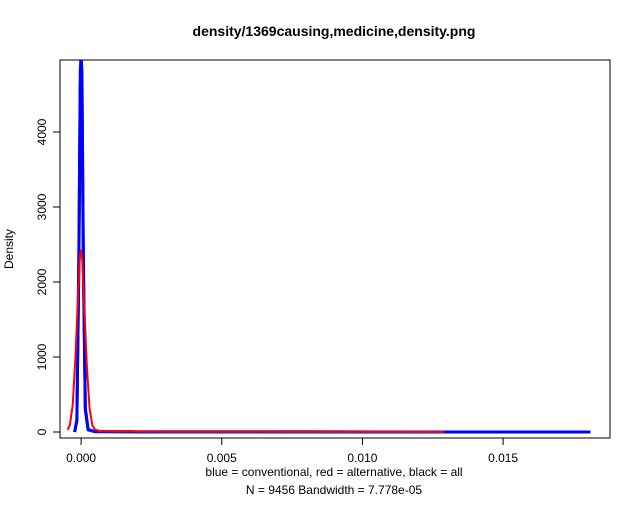 Image resolution: width=640 pixels, height=512 pixels. Describe the element at coordinates (362, 458) in the screenshot. I see `x-tick-label: 0.010` at that location.